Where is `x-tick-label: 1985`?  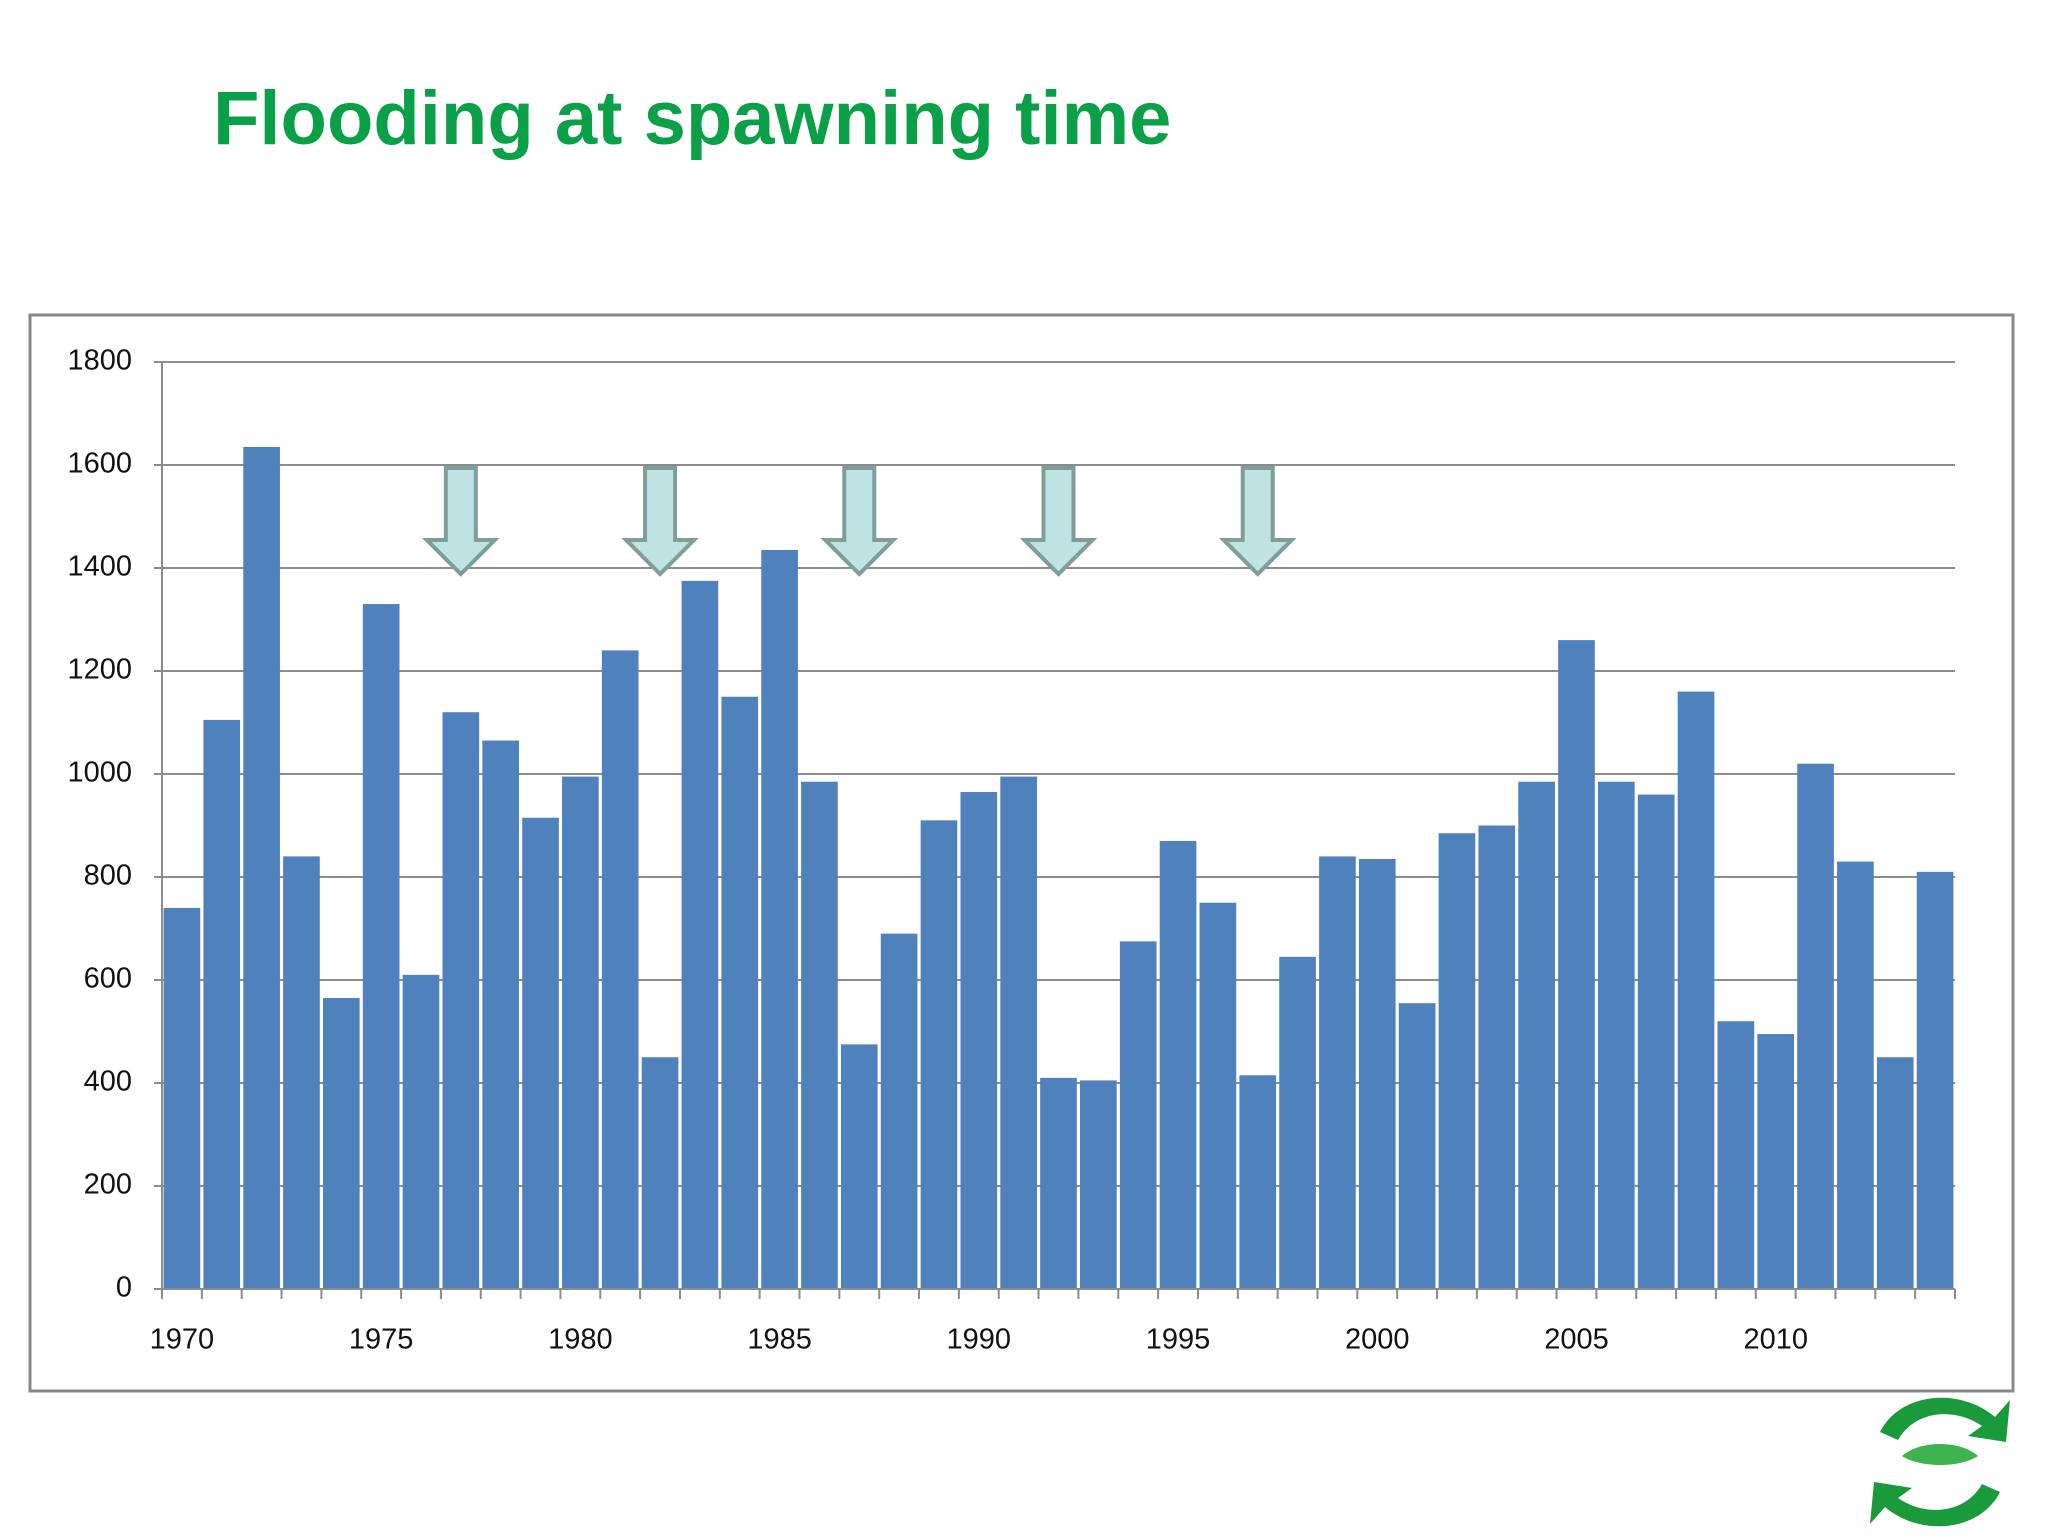
x-tick-label: 1985 is located at coordinates (779, 1340).